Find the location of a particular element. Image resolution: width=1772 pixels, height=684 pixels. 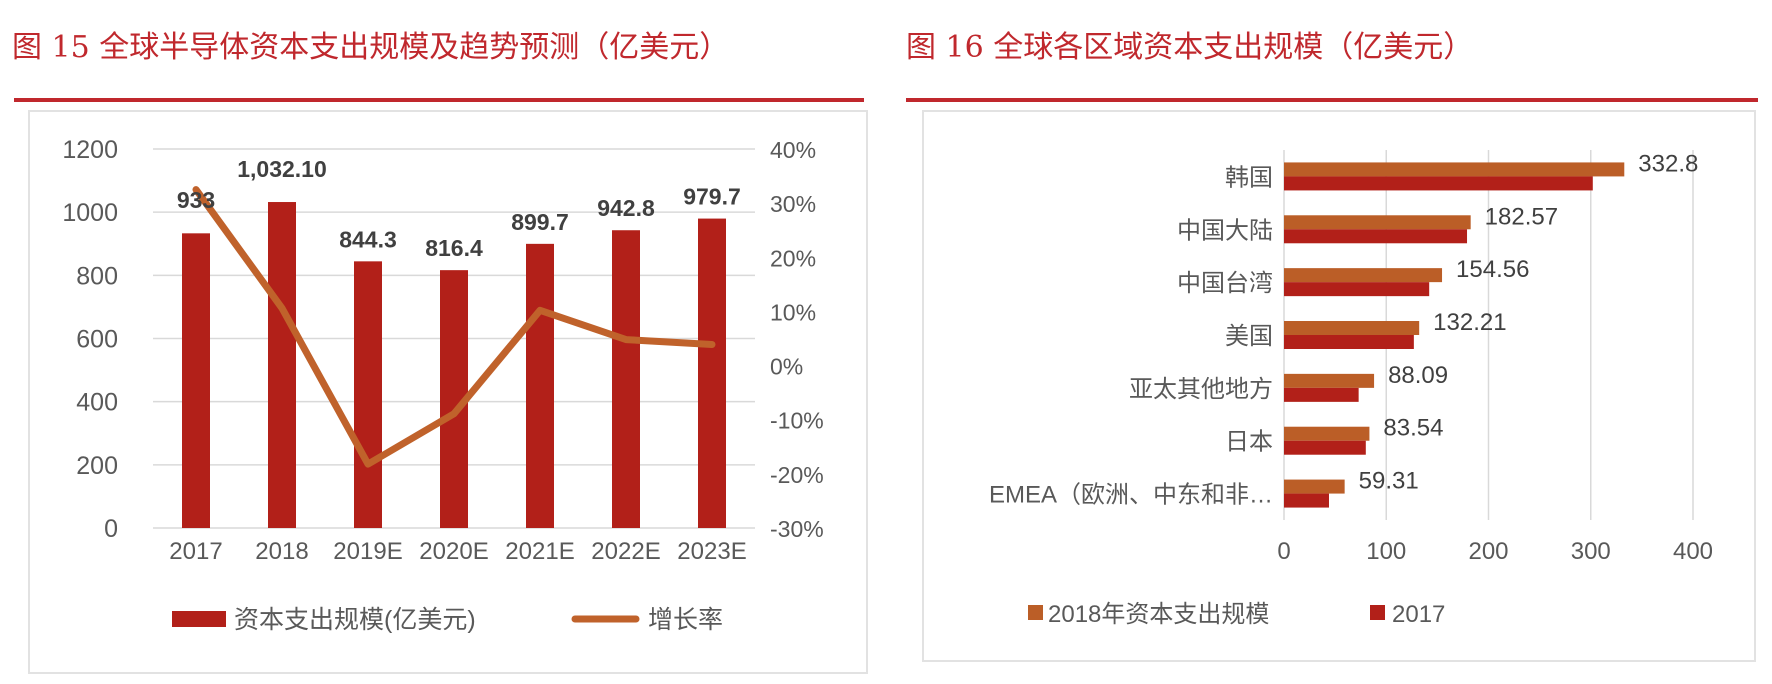

y-left-tick-label: 1000 is located at coordinates (90, 213).